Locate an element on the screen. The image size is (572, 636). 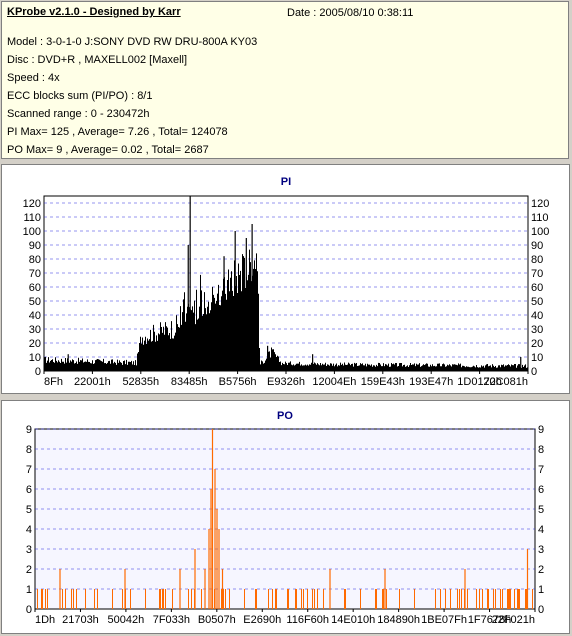
y-tick-label-right: 100 is located at coordinates (540, 232).